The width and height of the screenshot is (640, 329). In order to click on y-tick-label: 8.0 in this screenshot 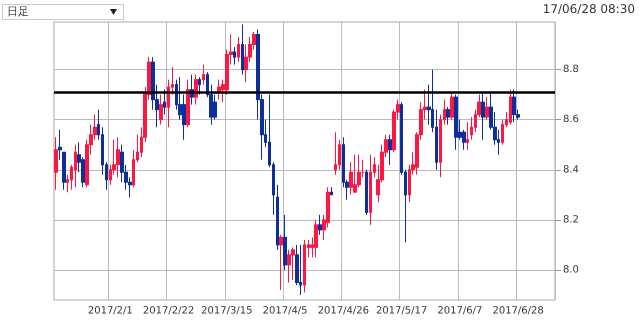, I will do `click(571, 270)`.